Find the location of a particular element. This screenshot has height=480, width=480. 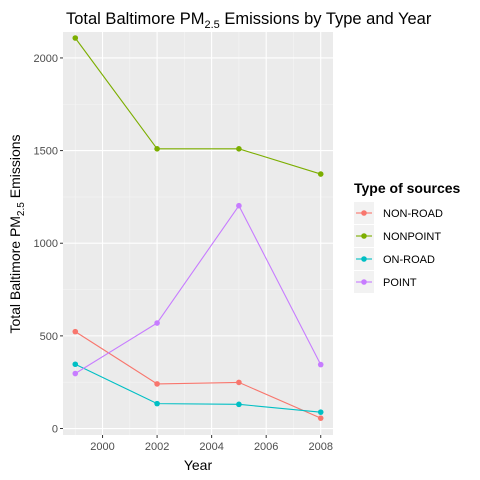

y-tick-label: 0 is located at coordinates (55, 430).